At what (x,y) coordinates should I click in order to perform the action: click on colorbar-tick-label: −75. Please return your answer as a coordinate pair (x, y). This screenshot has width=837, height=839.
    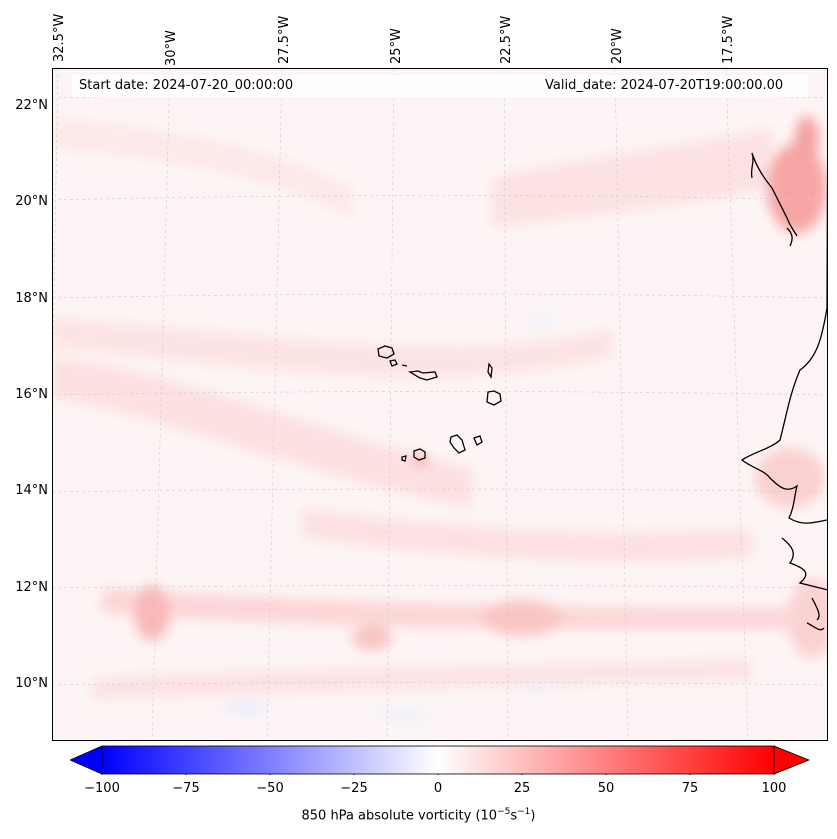
    Looking at the image, I should click on (186, 788).